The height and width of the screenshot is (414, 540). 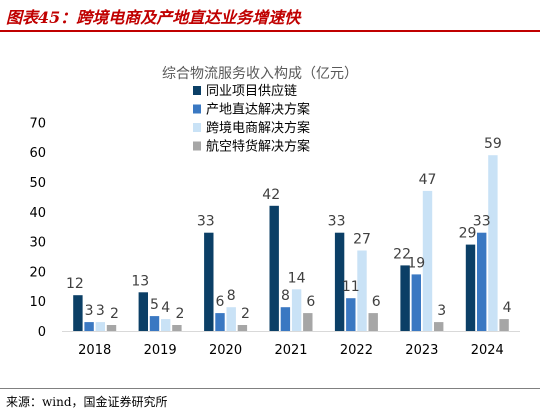 What do you see at coordinates (179, 314) in the screenshot?
I see `data-label-s4-2019: 2` at bounding box center [179, 314].